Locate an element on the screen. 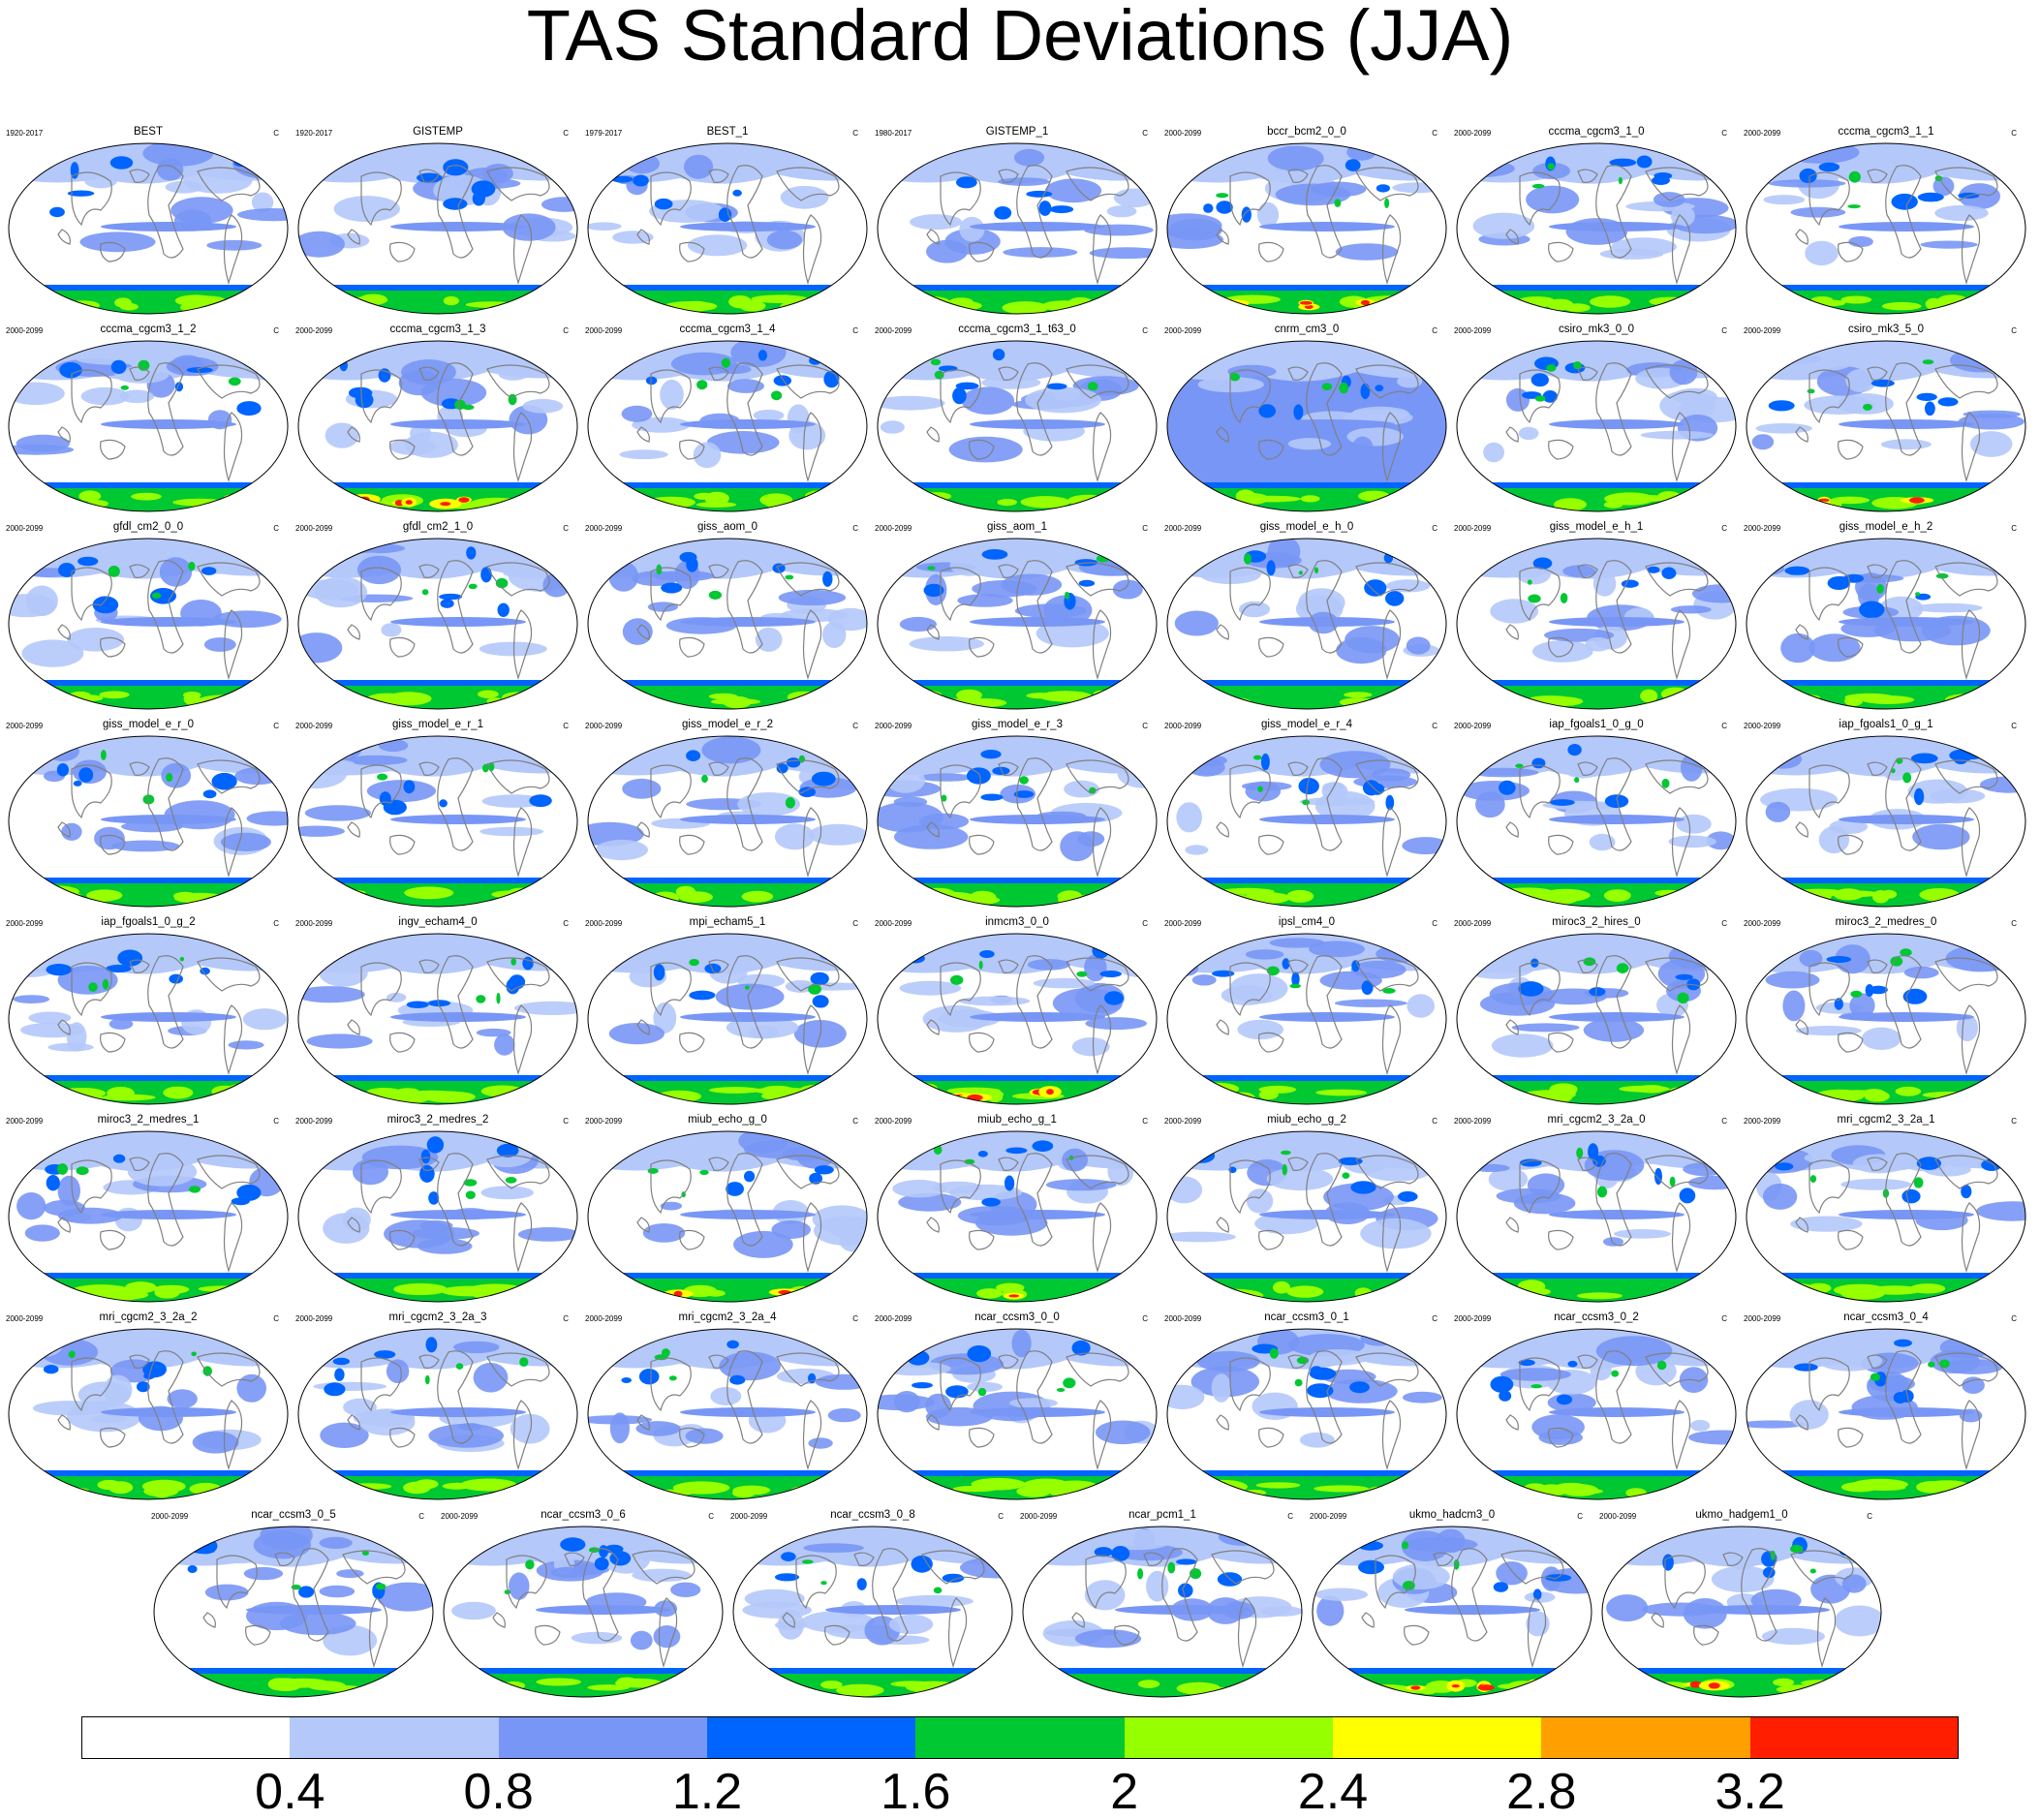  panel-title: csiro_mk3_0_0 is located at coordinates (1597, 329).